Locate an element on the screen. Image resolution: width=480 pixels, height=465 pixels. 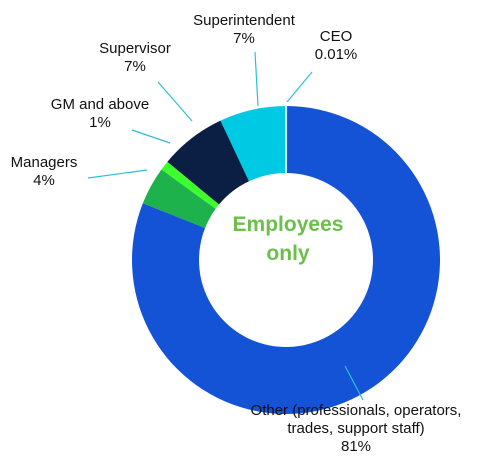
slice-label: CEO 0.01% is located at coordinates (336, 46).